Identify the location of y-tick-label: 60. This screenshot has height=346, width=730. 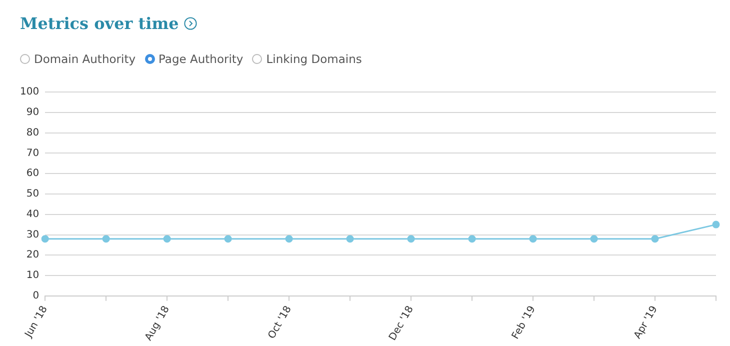
(33, 174).